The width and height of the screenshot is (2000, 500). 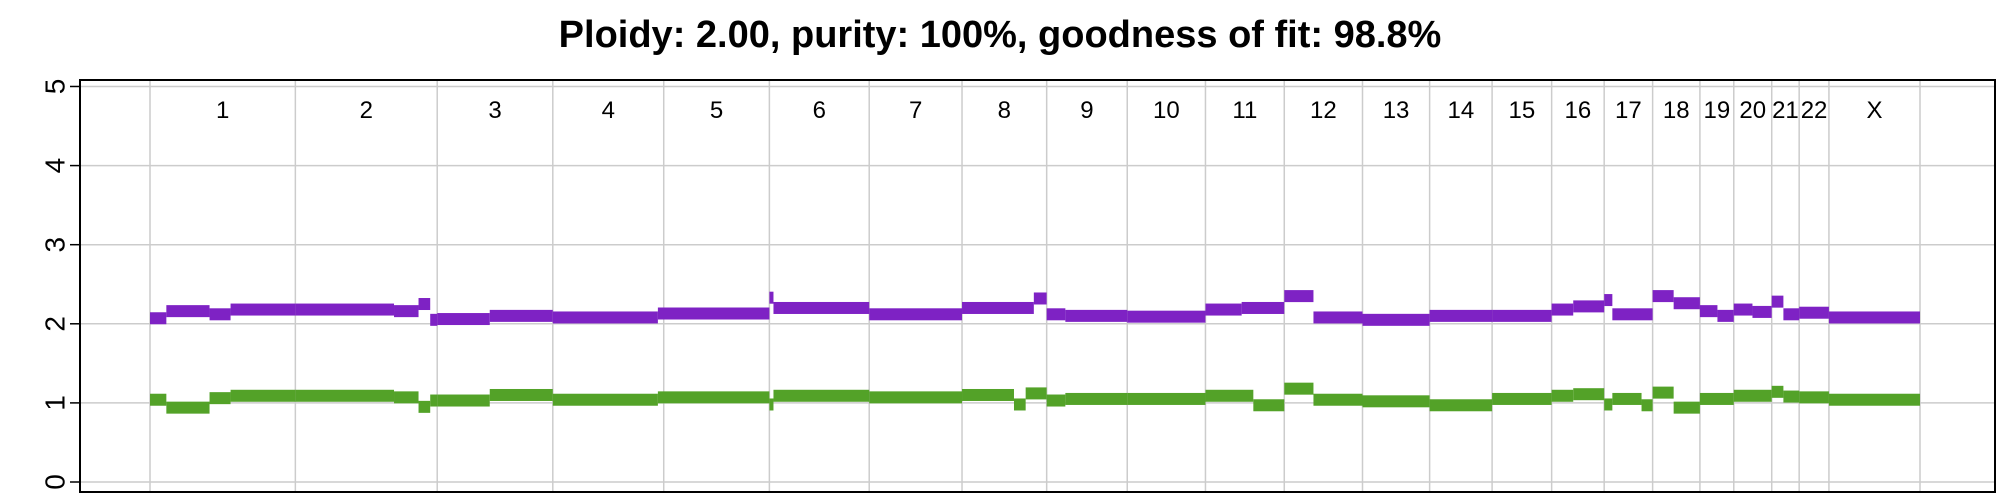 I want to click on chromosome-label: 10, so click(x=1166, y=110).